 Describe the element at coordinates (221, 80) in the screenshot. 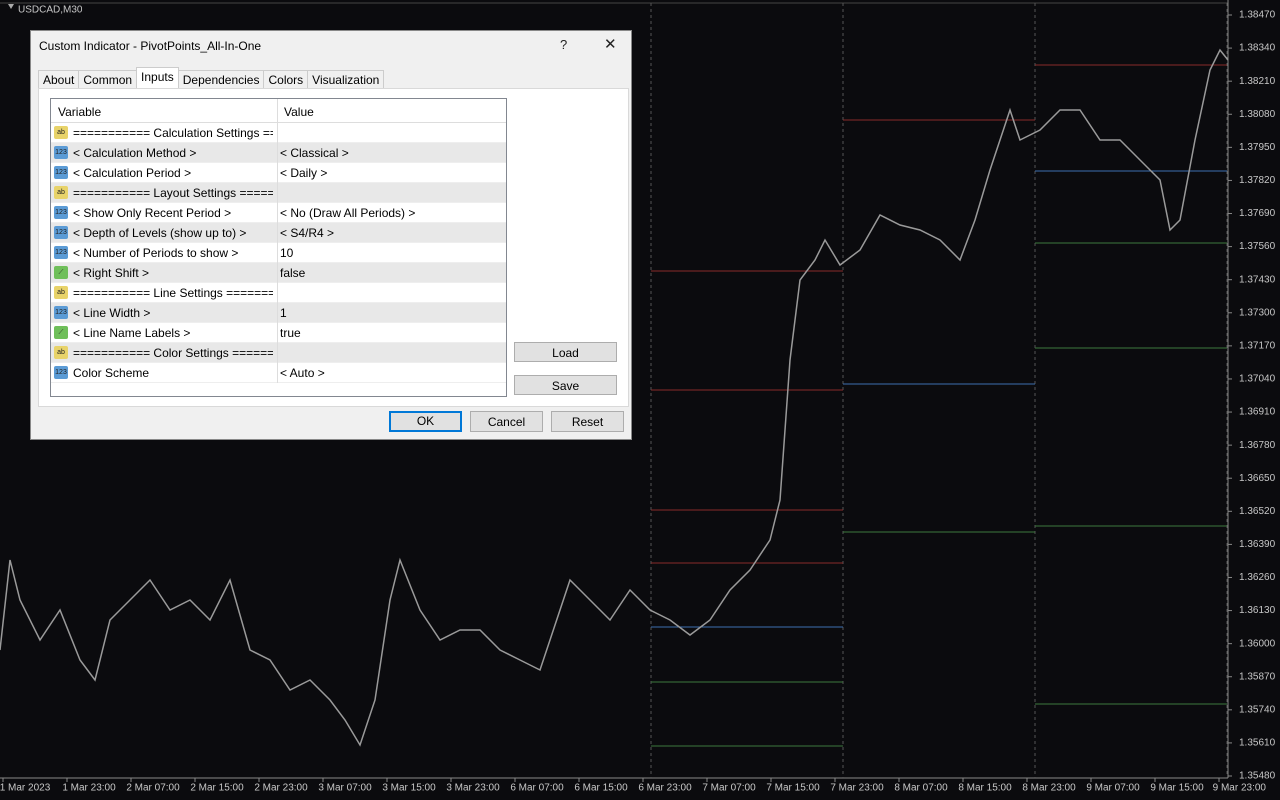

I see `tab: Dependencies` at that location.